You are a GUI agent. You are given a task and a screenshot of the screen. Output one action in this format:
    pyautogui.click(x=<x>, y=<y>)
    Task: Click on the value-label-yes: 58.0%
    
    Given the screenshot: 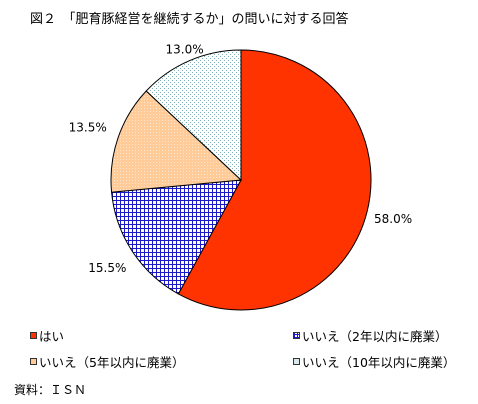 What is the action you would take?
    pyautogui.click(x=393, y=219)
    